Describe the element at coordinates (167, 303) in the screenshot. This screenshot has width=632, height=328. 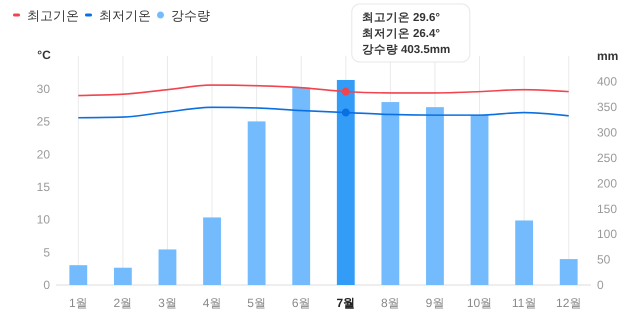
I see `x-tick-label: 3월` at that location.